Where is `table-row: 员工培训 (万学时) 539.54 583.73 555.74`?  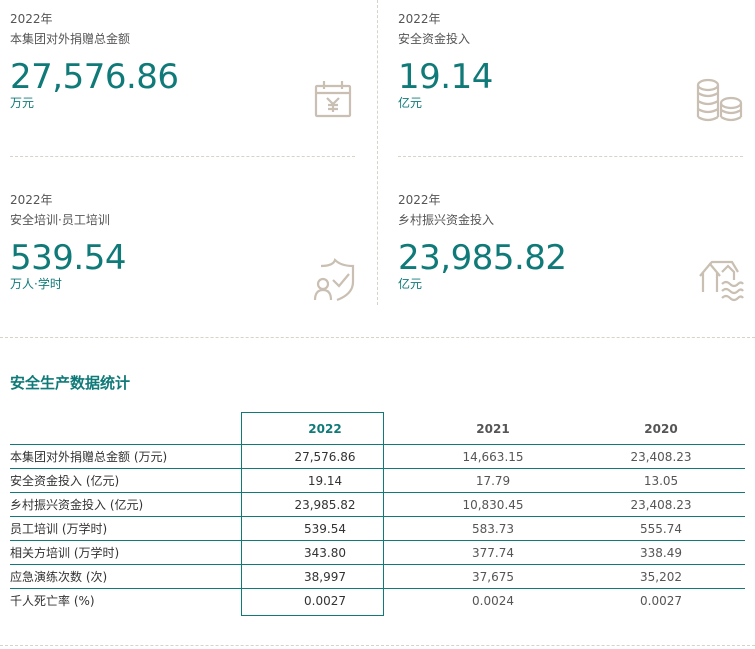
table-row: 员工培训 (万学时) 539.54 583.73 555.74 is located at coordinates (377, 528).